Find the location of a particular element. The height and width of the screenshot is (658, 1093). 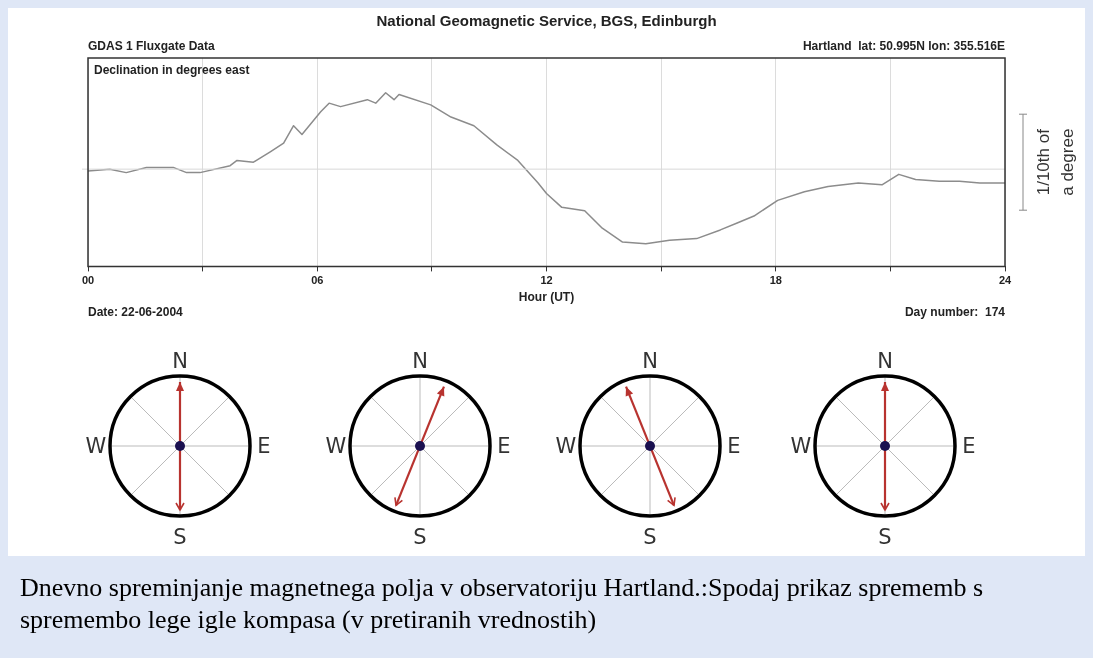

text: Date: 22-06-2004 is located at coordinates (136, 312).